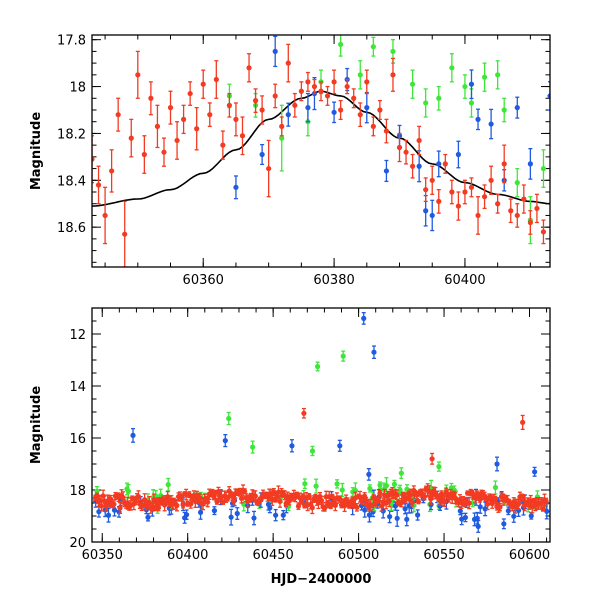 This screenshot has width=600, height=600. What do you see at coordinates (304, 413) in the screenshot?
I see `bottom-red-outlier` at bounding box center [304, 413].